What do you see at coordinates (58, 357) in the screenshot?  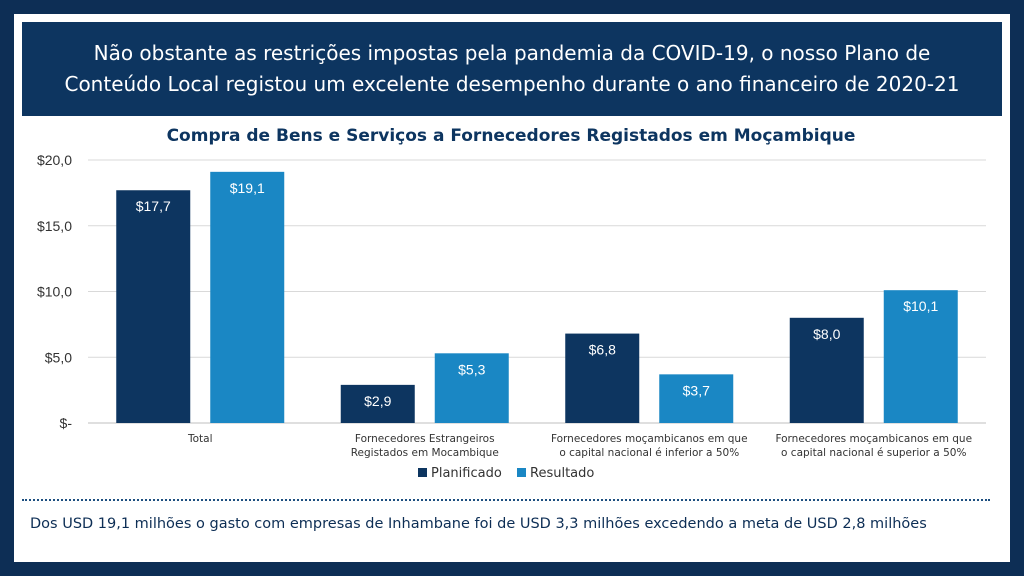 I see `y-tick-label: $5,0` at bounding box center [58, 357].